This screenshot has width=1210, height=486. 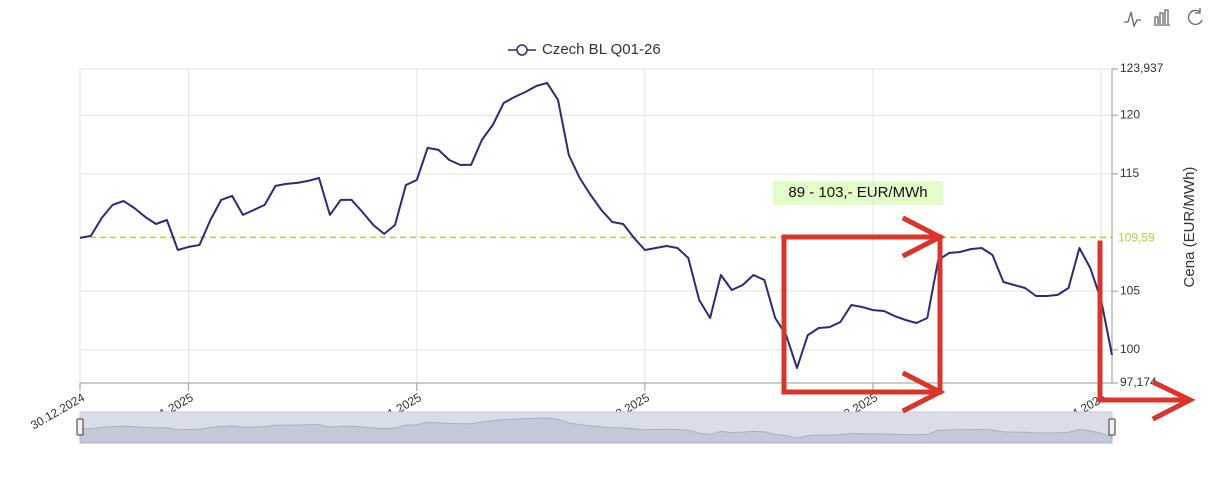 I want to click on y-tick-label: 100, so click(x=1130, y=349).